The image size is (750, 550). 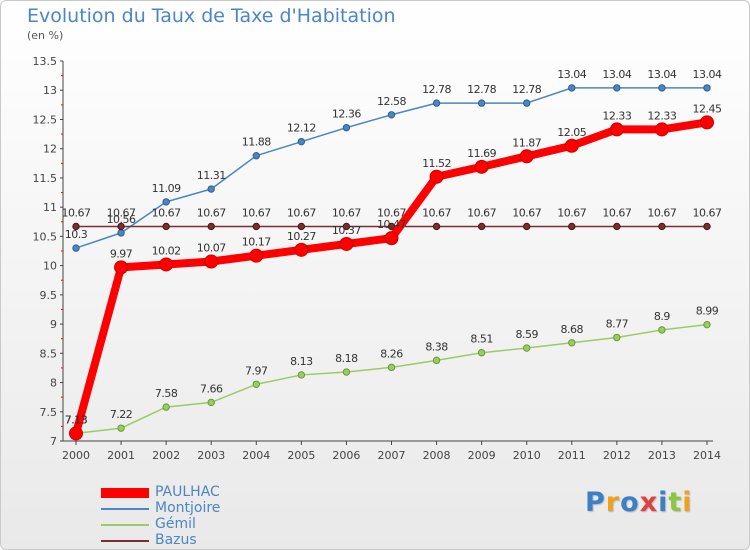 I want to click on logo-letter: t, so click(x=675, y=502).